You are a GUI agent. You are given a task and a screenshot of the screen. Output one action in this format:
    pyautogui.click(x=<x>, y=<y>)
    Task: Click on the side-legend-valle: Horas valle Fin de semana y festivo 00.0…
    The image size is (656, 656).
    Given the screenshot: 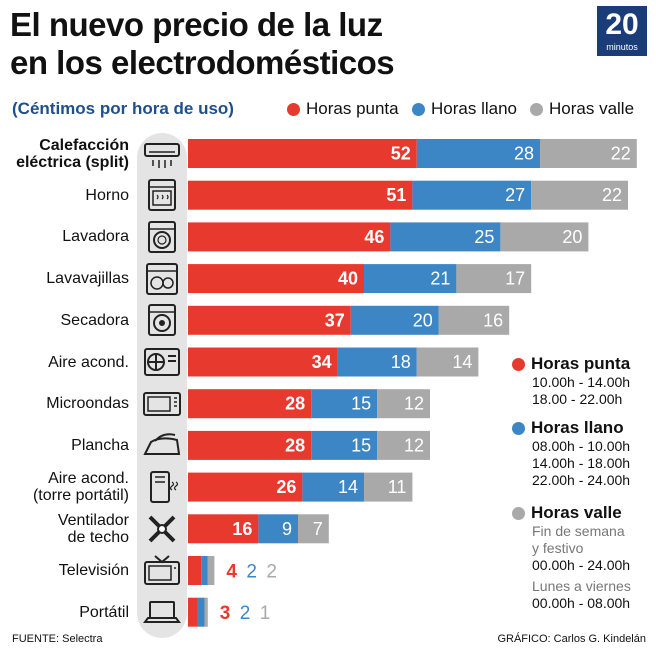 What is the action you would take?
    pyautogui.click(x=571, y=557)
    